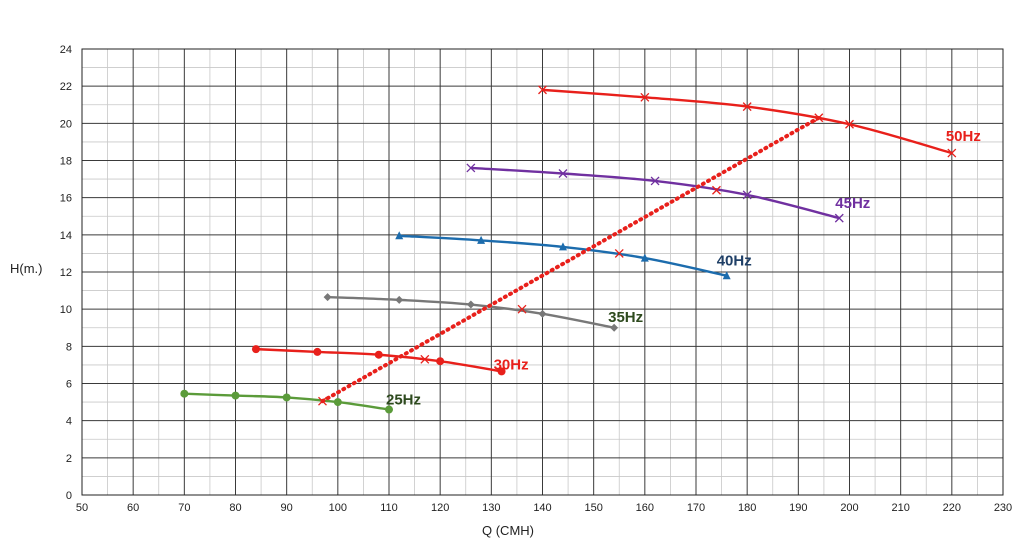  I want to click on y-tick-label: 8, so click(69, 347).